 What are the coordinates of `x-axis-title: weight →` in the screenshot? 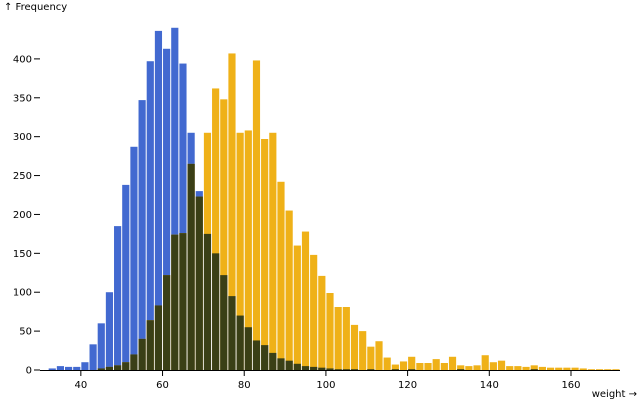 It's located at (614, 394).